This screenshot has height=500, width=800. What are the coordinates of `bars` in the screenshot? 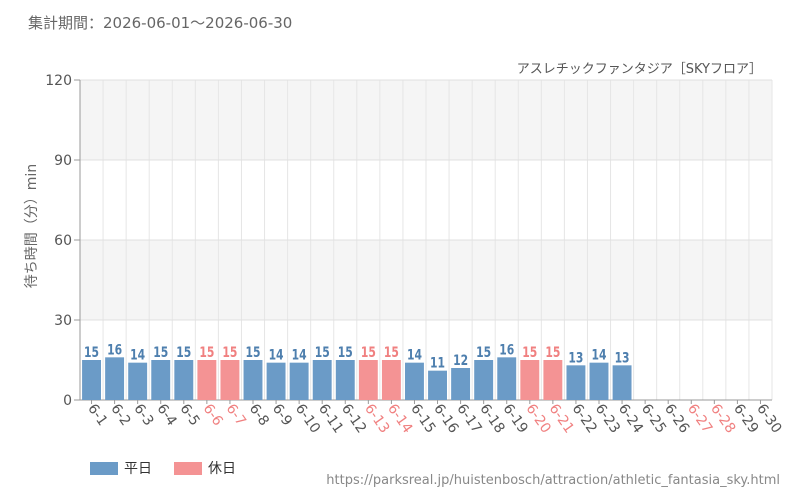 It's located at (357, 378).